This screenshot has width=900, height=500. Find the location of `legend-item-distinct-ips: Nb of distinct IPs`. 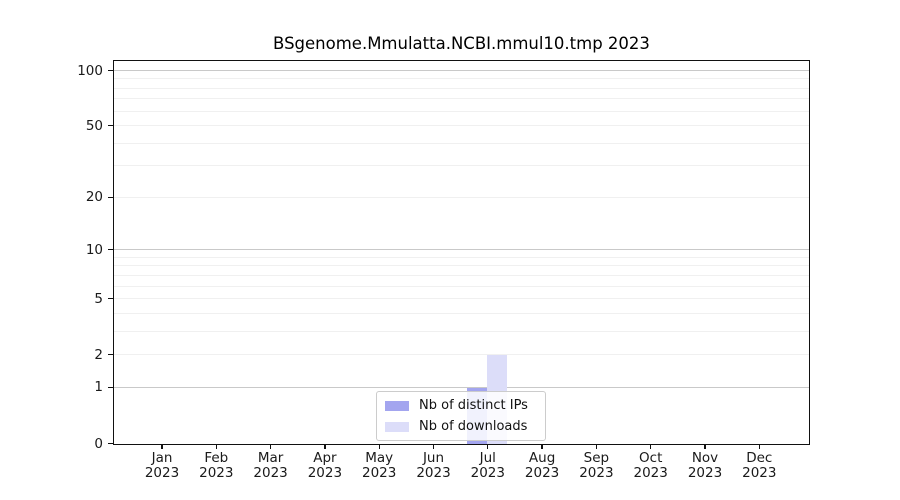

legend-item-distinct-ips: Nb of distinct IPs is located at coordinates (461, 405).